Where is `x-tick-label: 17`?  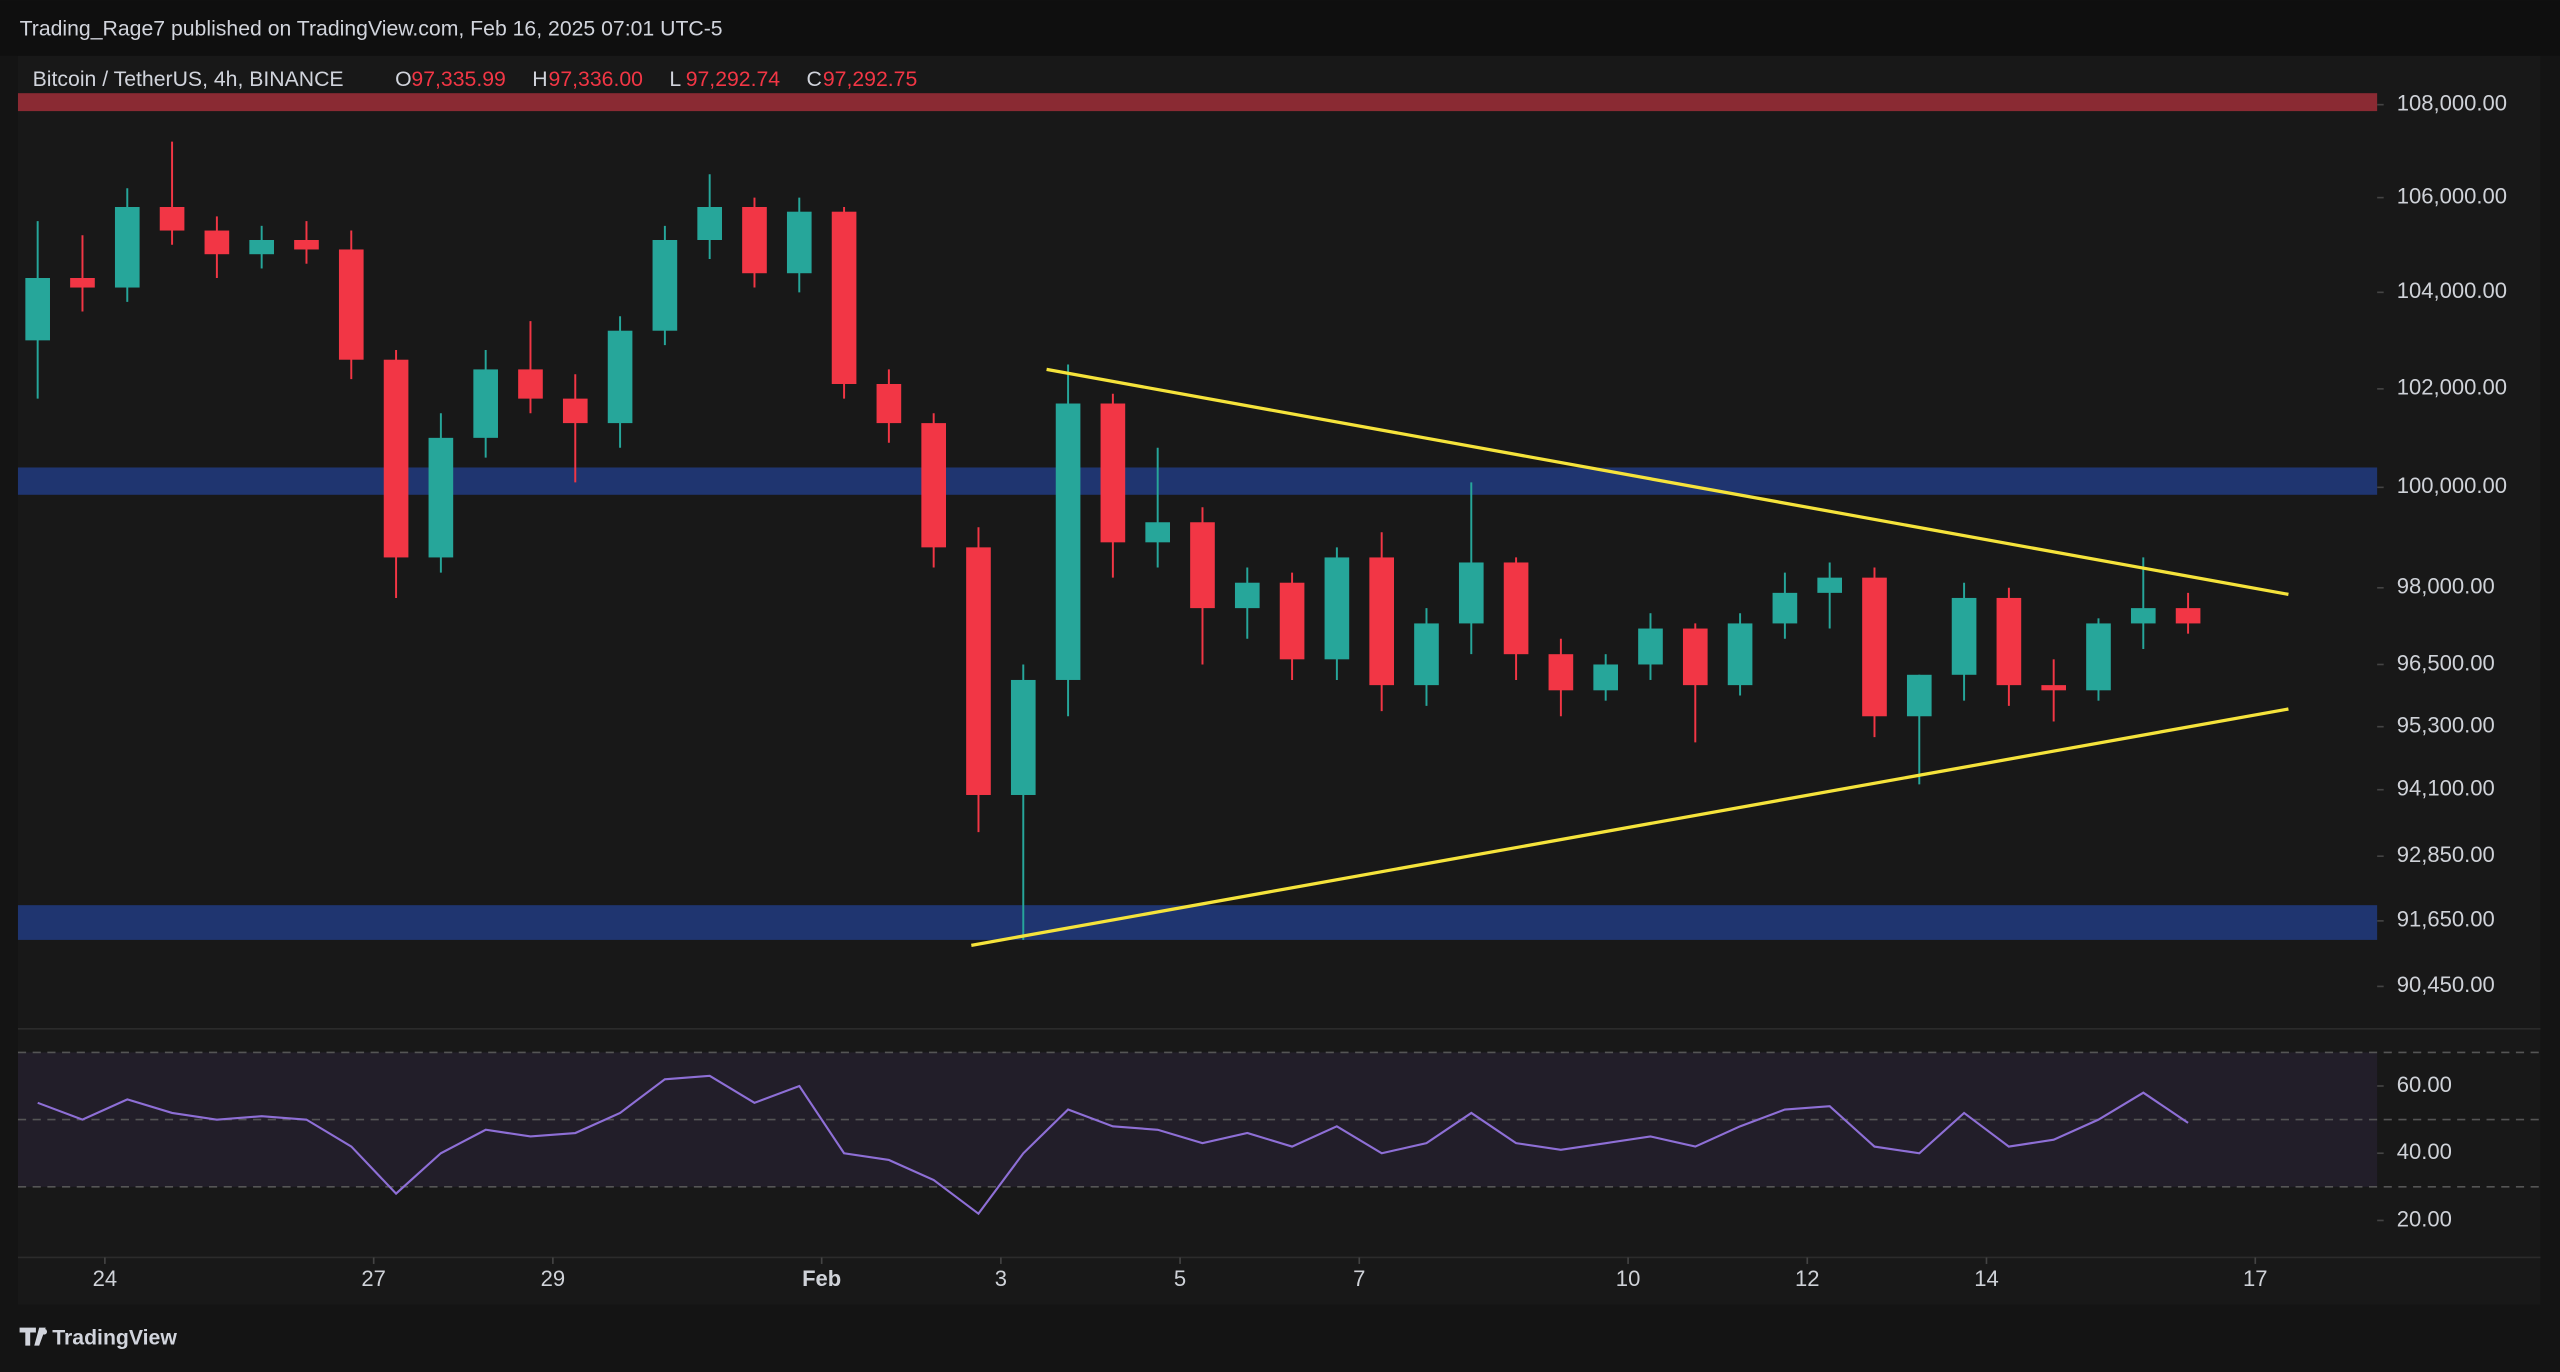 x-tick-label: 17 is located at coordinates (2255, 1278).